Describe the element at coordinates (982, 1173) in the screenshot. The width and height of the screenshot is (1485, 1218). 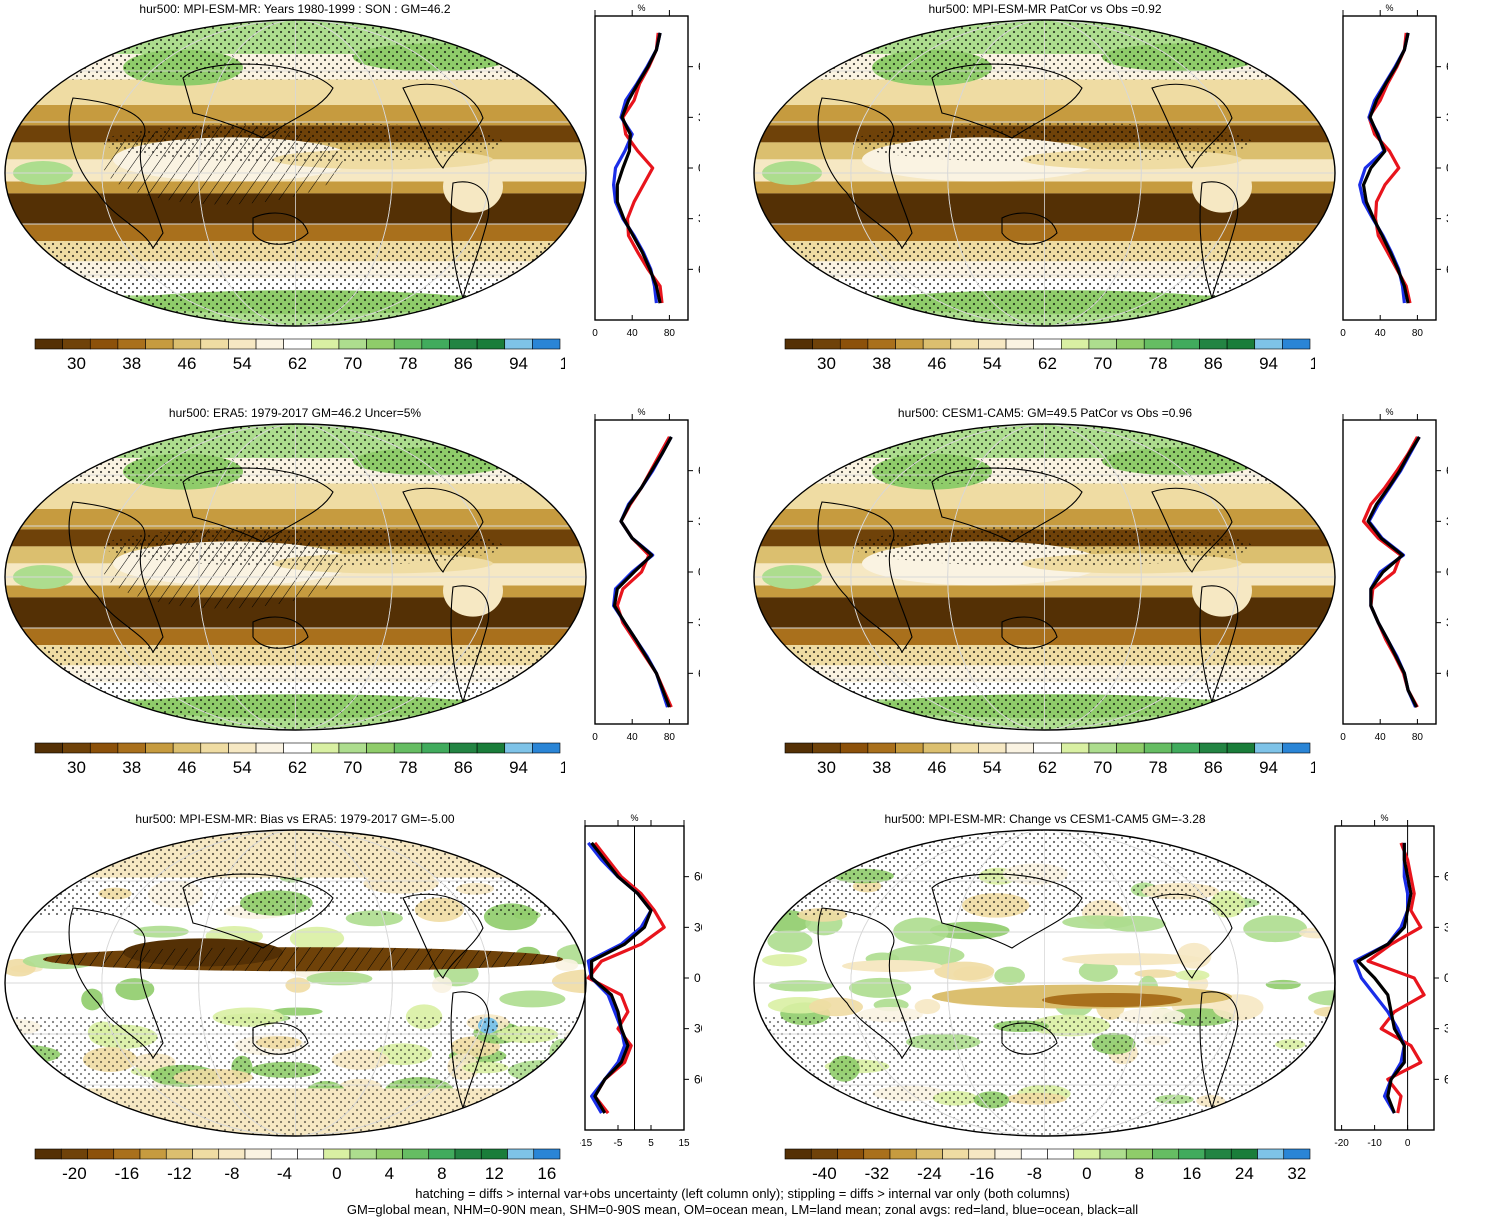
I see `colorbar-tick-label: -16` at that location.